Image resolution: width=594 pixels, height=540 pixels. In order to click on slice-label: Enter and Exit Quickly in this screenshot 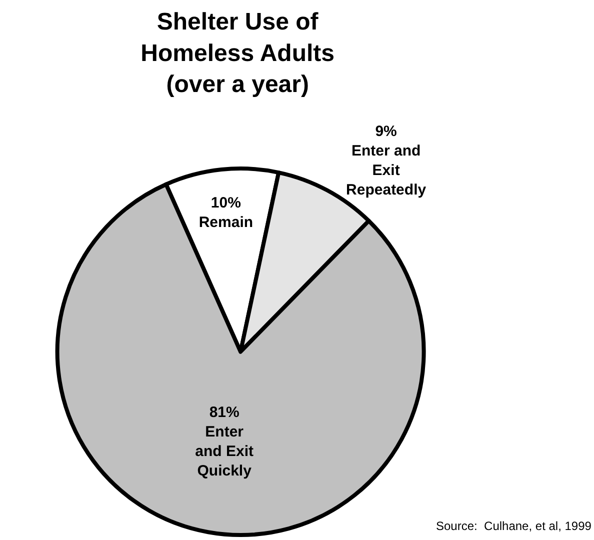, I will do `click(224, 452)`.